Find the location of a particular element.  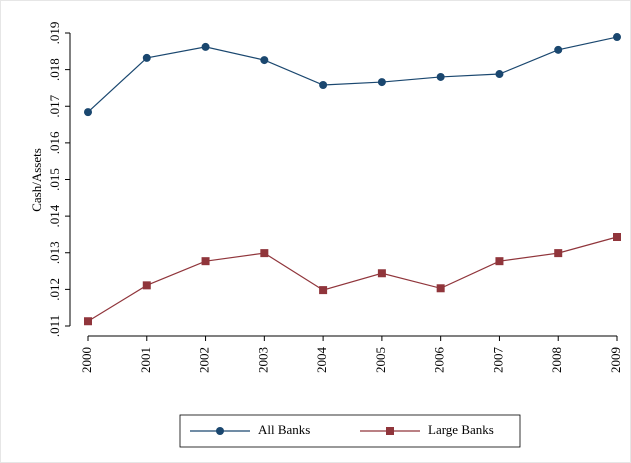

x-tick-label: 2002 is located at coordinates (204, 360).